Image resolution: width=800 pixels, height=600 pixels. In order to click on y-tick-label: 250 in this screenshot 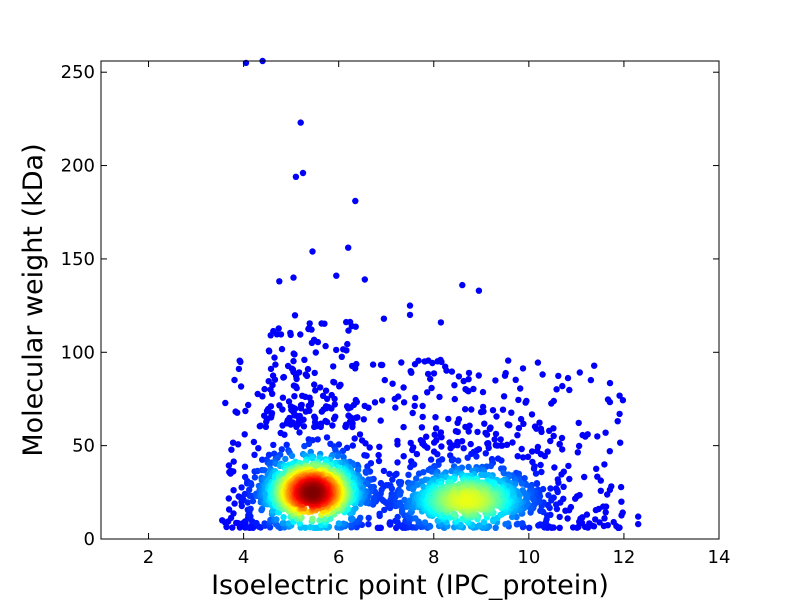, I will do `click(78, 72)`.